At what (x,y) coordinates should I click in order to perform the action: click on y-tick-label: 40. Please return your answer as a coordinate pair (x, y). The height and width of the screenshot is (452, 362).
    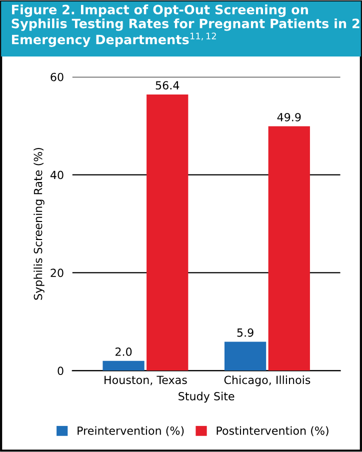
    Looking at the image, I should click on (57, 175).